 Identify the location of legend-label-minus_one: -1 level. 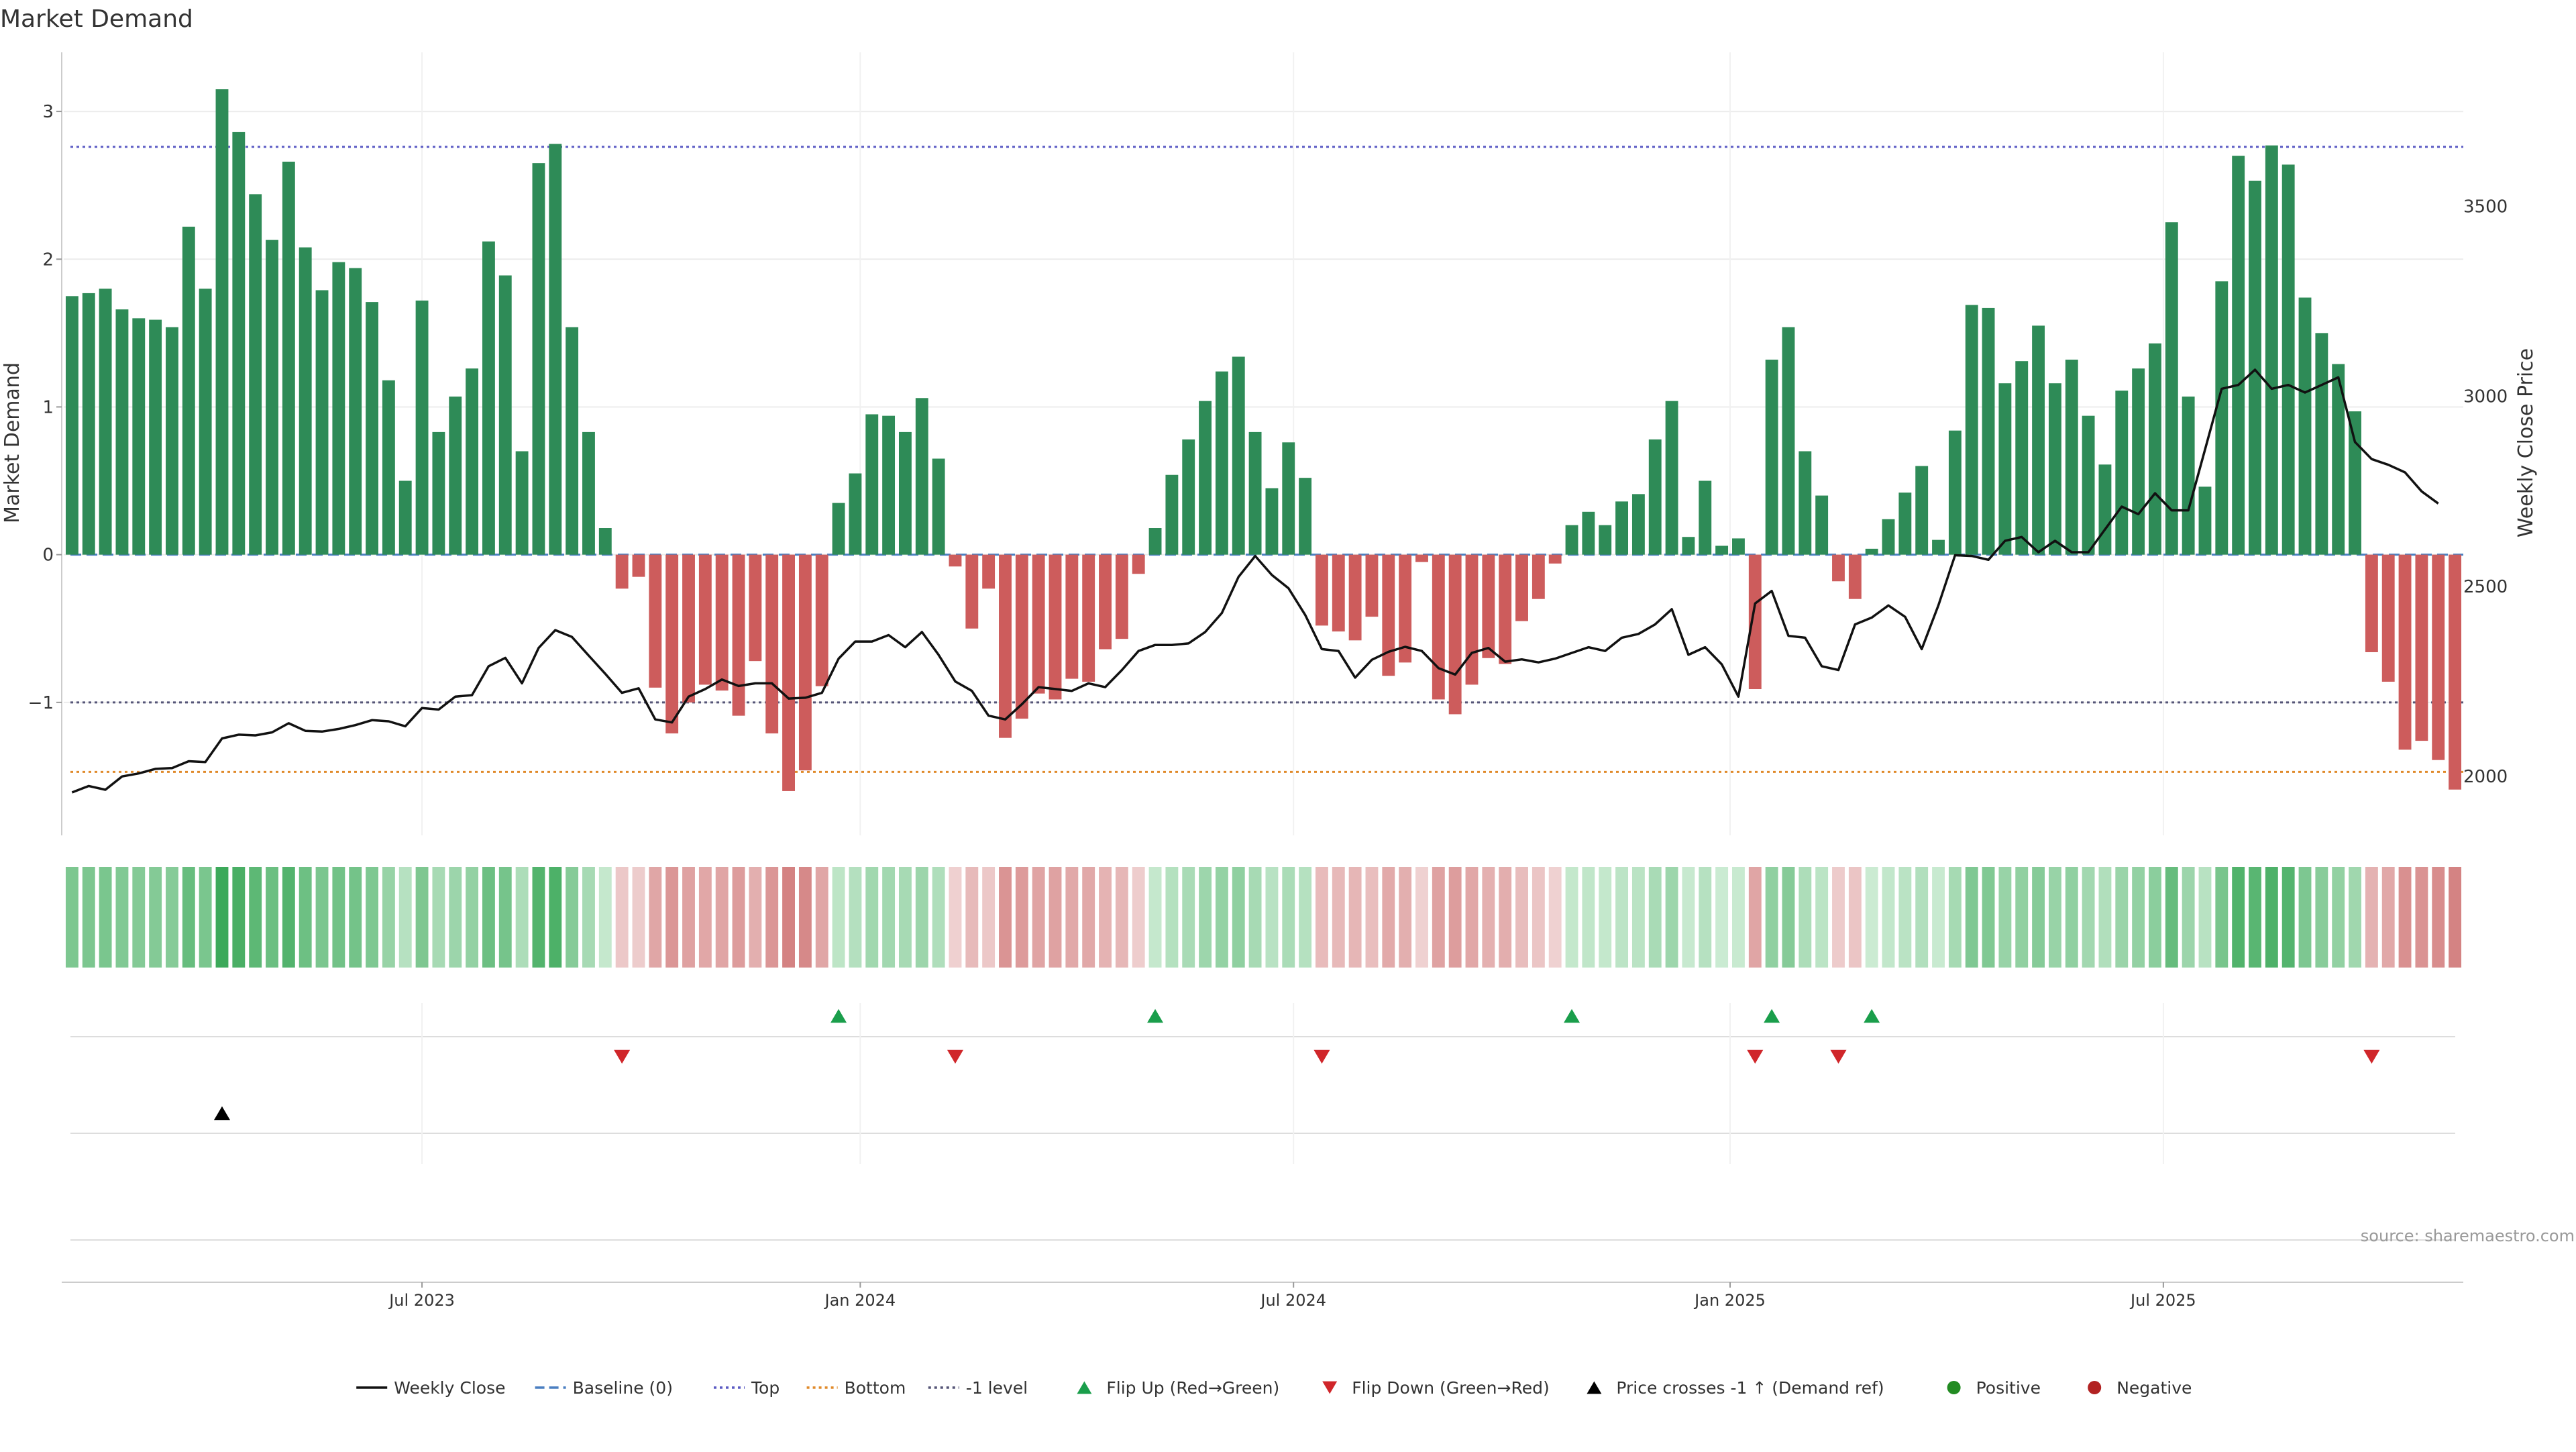
(997, 1388).